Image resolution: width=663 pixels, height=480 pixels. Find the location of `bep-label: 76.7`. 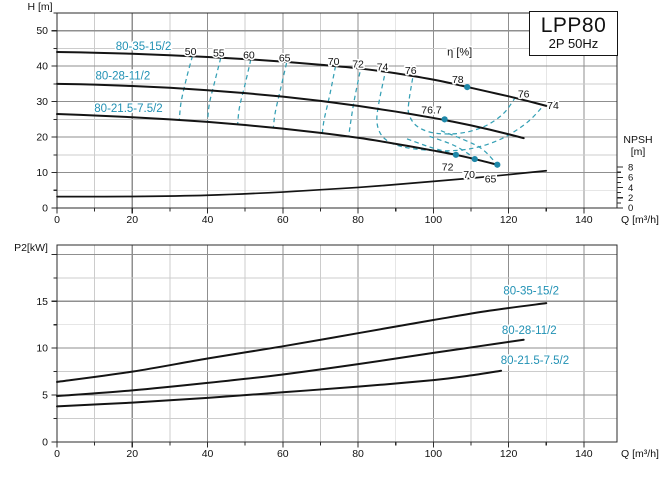

bep-label: 76.7 is located at coordinates (431, 111).